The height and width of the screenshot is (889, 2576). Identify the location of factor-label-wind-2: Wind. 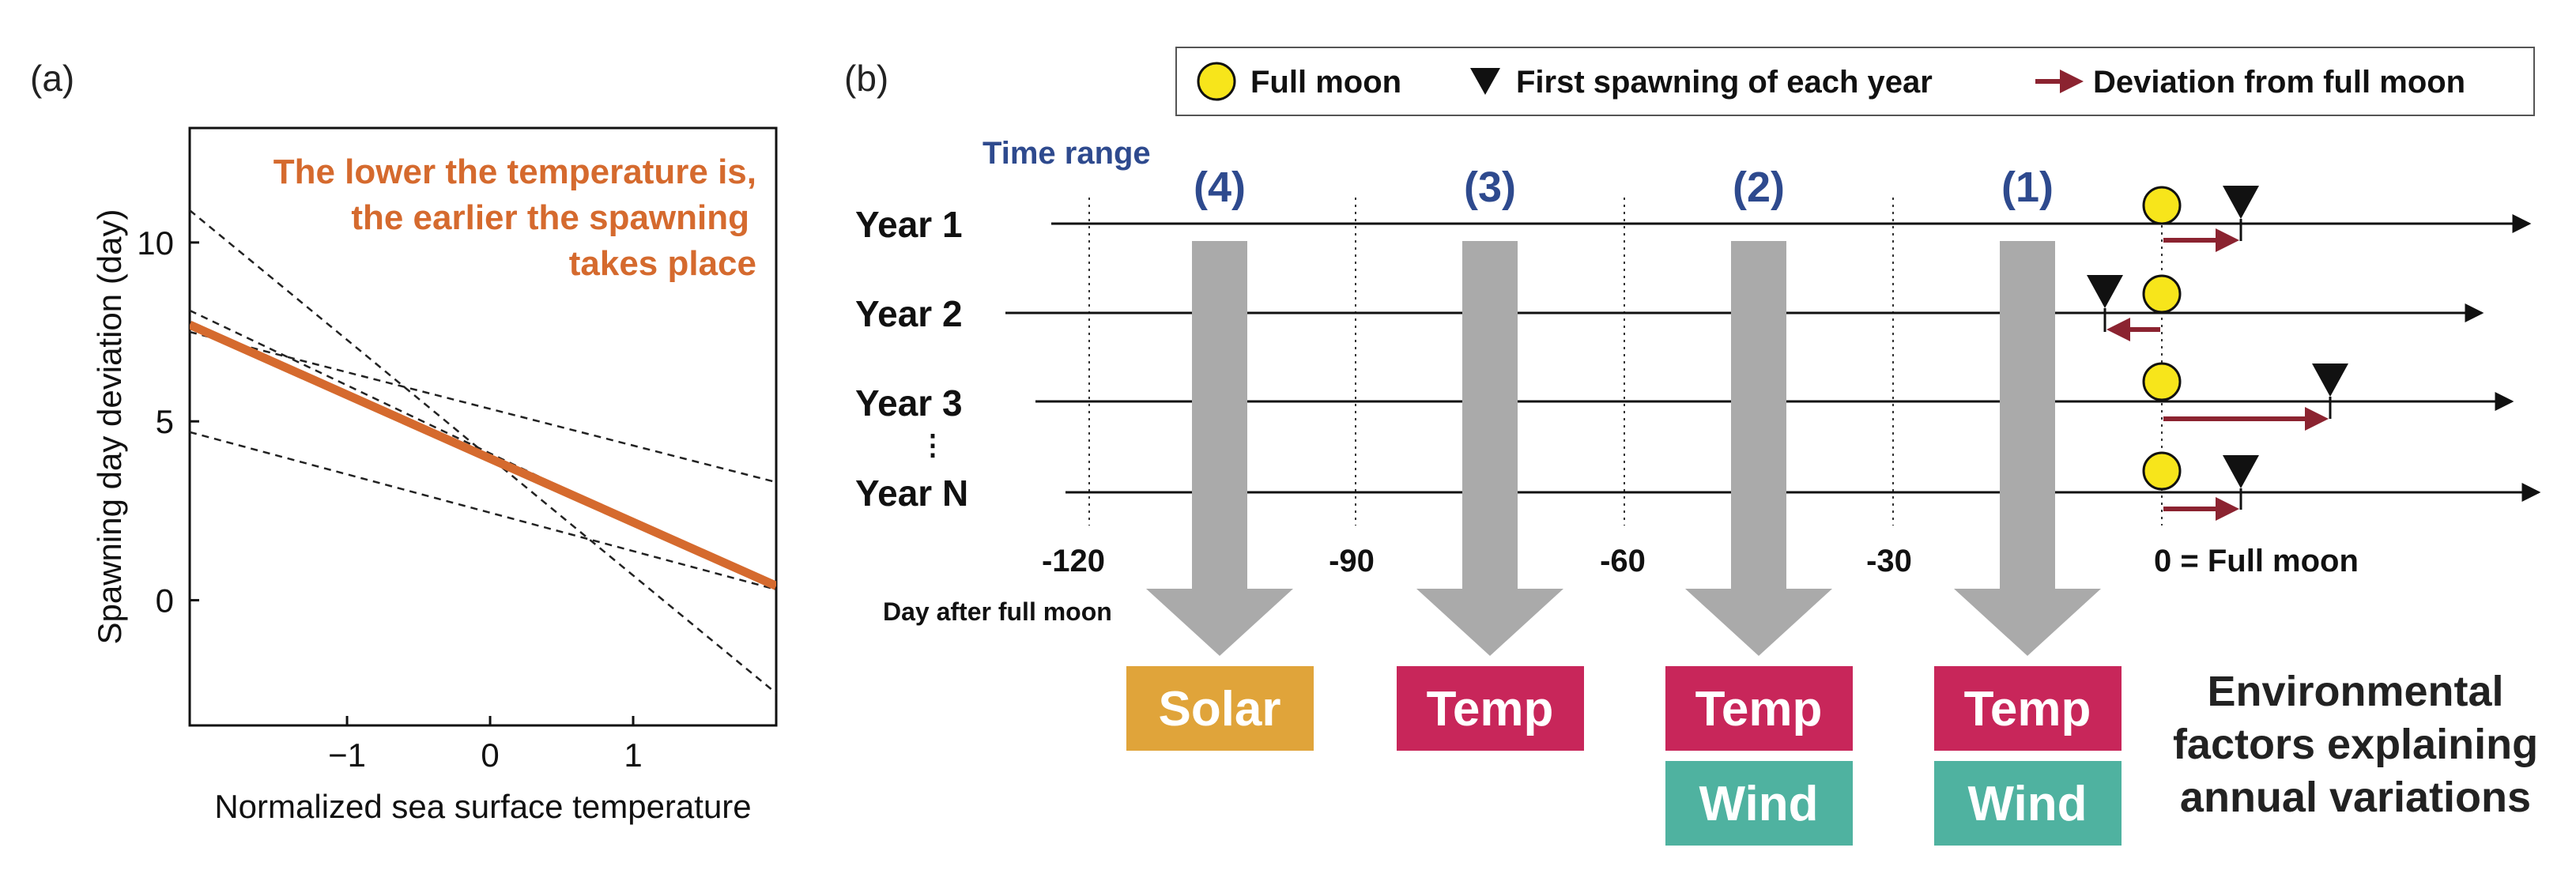
(1759, 804).